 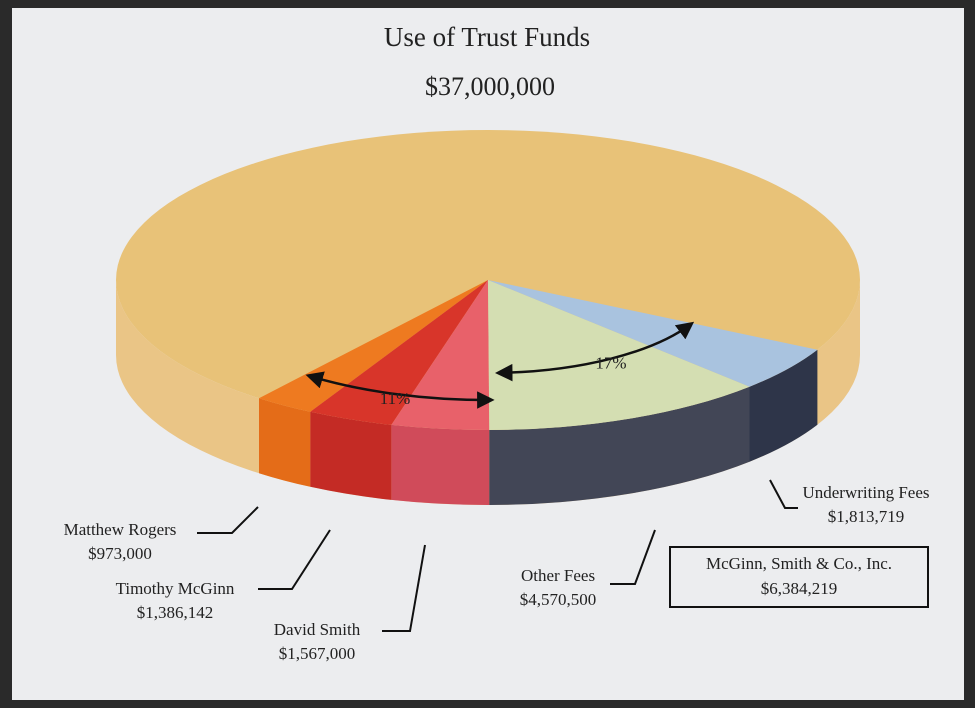 What do you see at coordinates (175, 588) in the screenshot?
I see `slice-name: Timothy McGinn` at bounding box center [175, 588].